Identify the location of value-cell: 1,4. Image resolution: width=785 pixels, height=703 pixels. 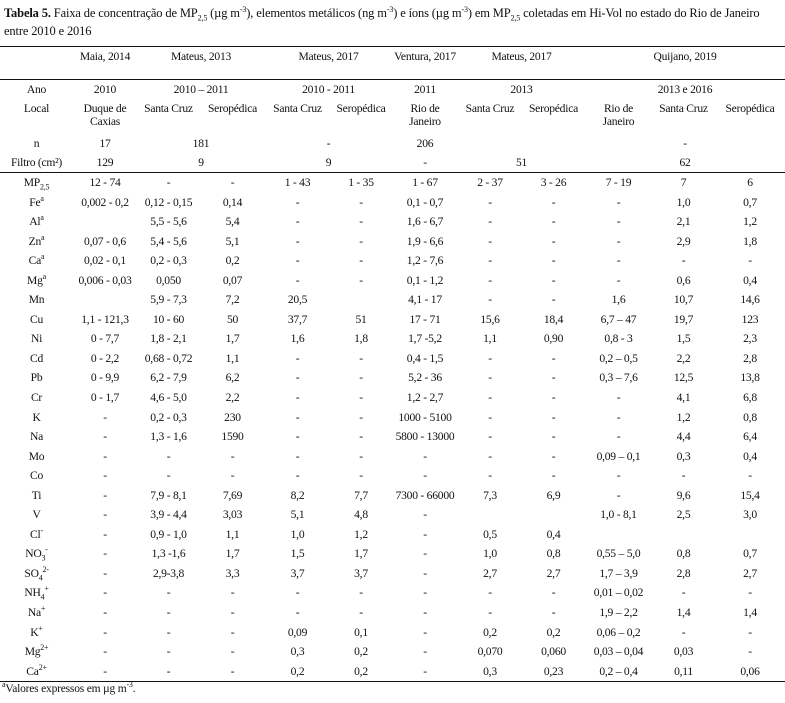
(750, 613).